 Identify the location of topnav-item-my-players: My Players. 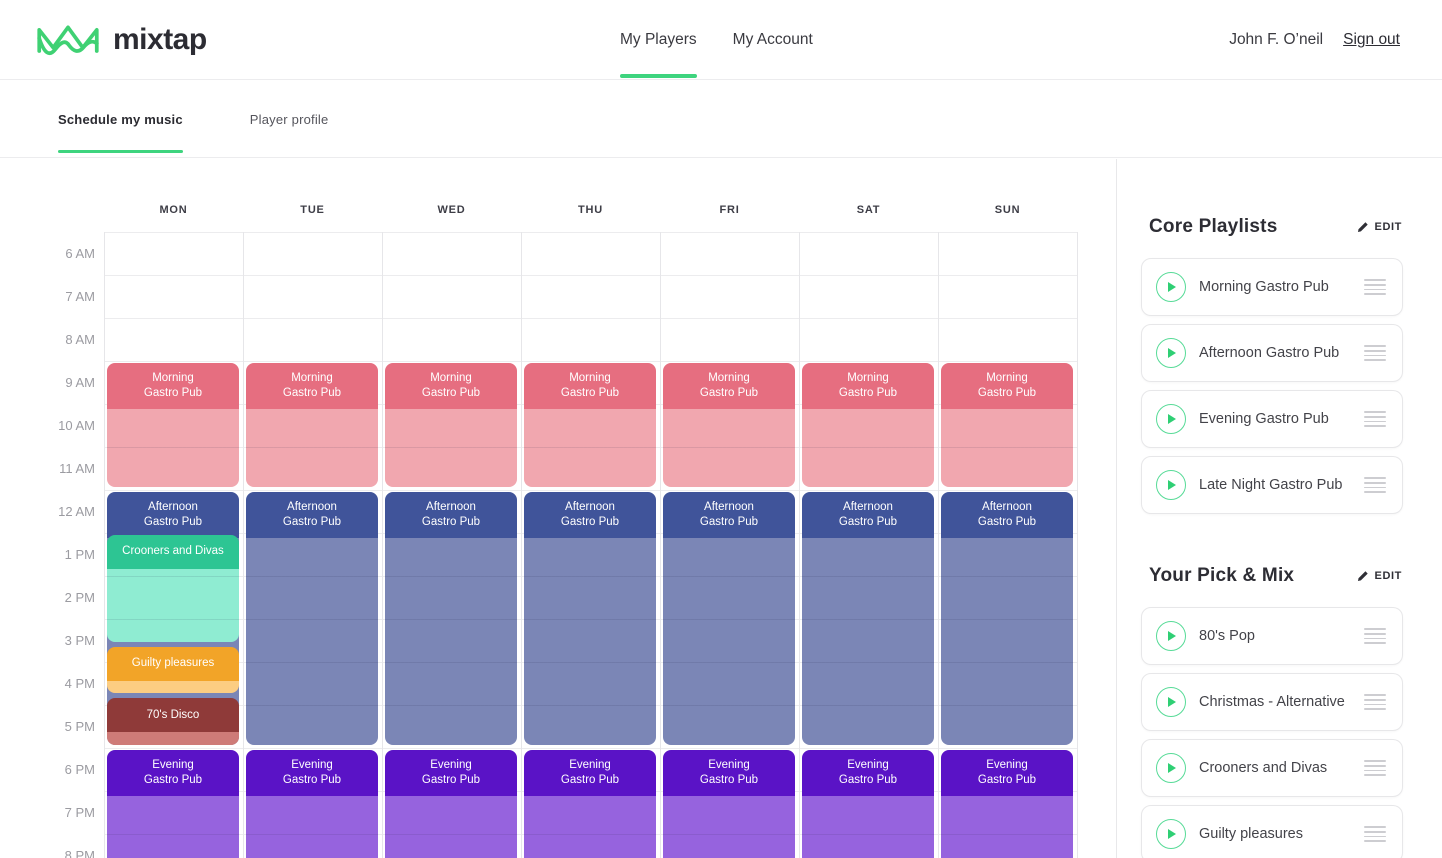
(658, 40).